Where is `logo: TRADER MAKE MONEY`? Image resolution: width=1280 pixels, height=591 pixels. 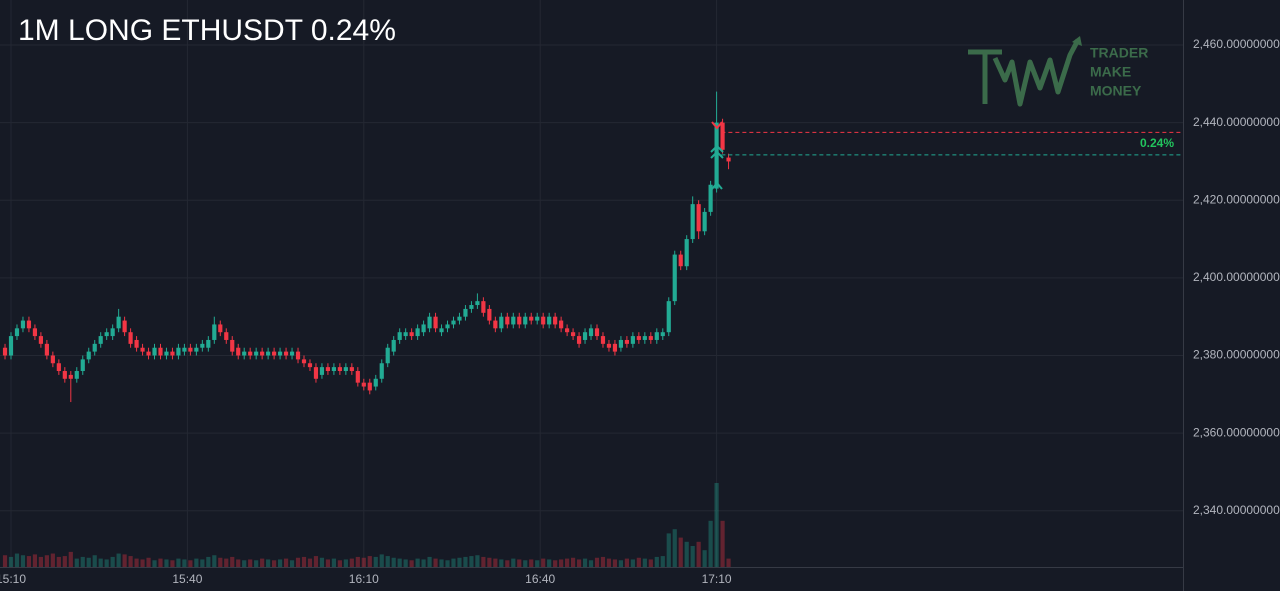
logo: TRADER MAKE MONEY is located at coordinates (1058, 71).